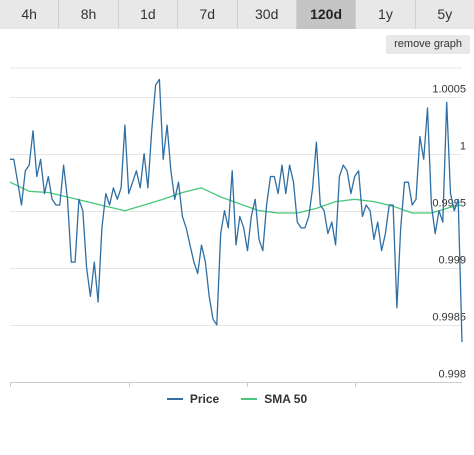 This screenshot has height=455, width=474. I want to click on chart-legend: Price SMA 50, so click(237, 399).